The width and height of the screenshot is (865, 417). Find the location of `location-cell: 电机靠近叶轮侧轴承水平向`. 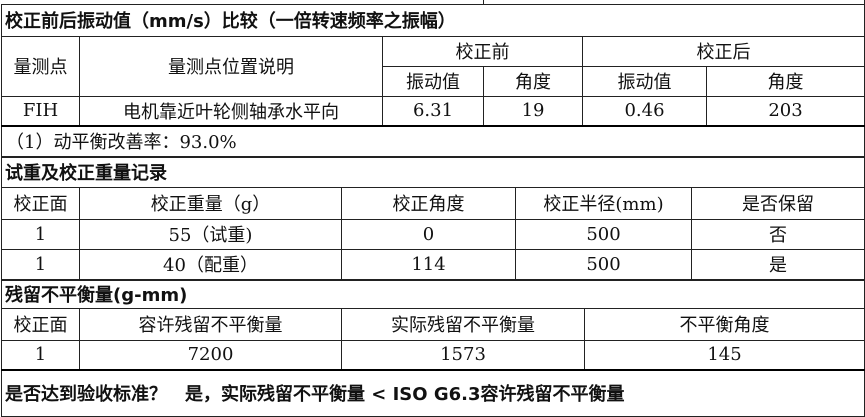

location-cell: 电机靠近叶轮侧轴承水平向 is located at coordinates (231, 111).